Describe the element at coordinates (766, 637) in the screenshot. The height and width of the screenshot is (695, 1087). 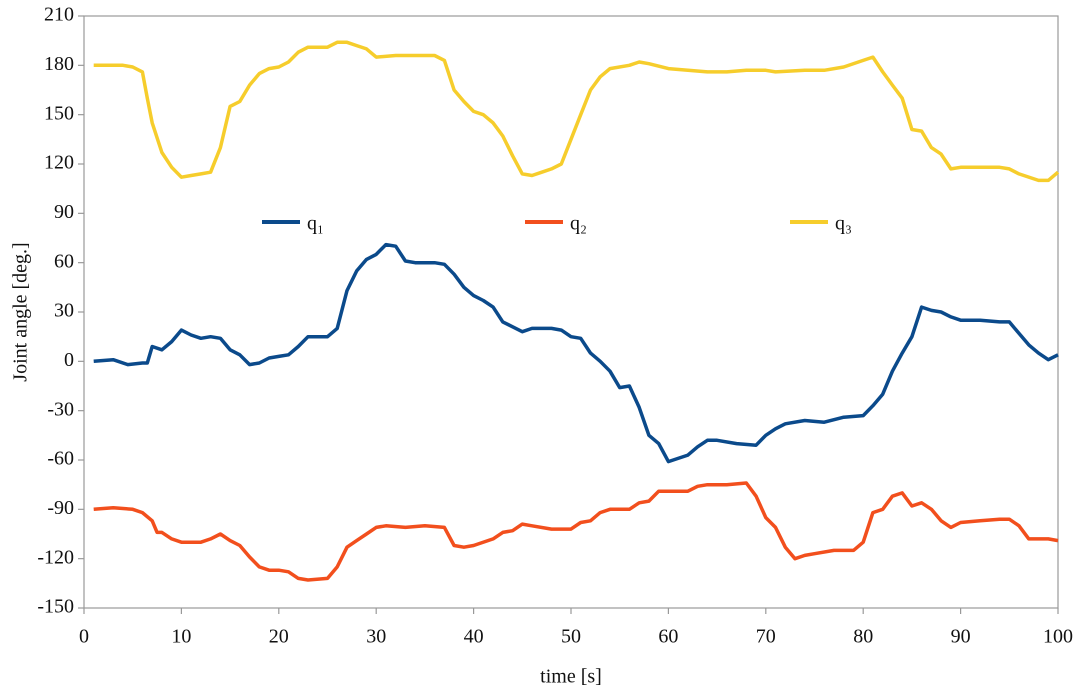
I see `x-tick-label: 70` at that location.